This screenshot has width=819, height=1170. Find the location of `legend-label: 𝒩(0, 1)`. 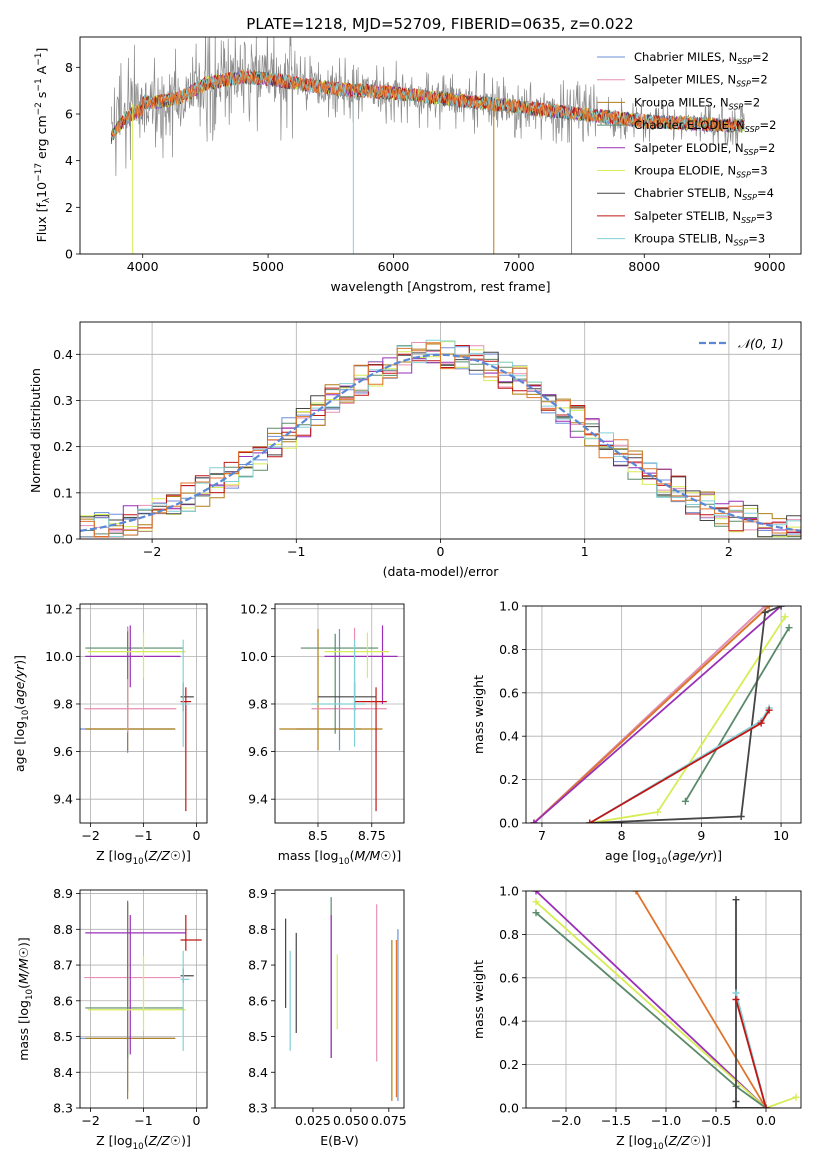

legend-label: 𝒩(0, 1) is located at coordinates (761, 343).